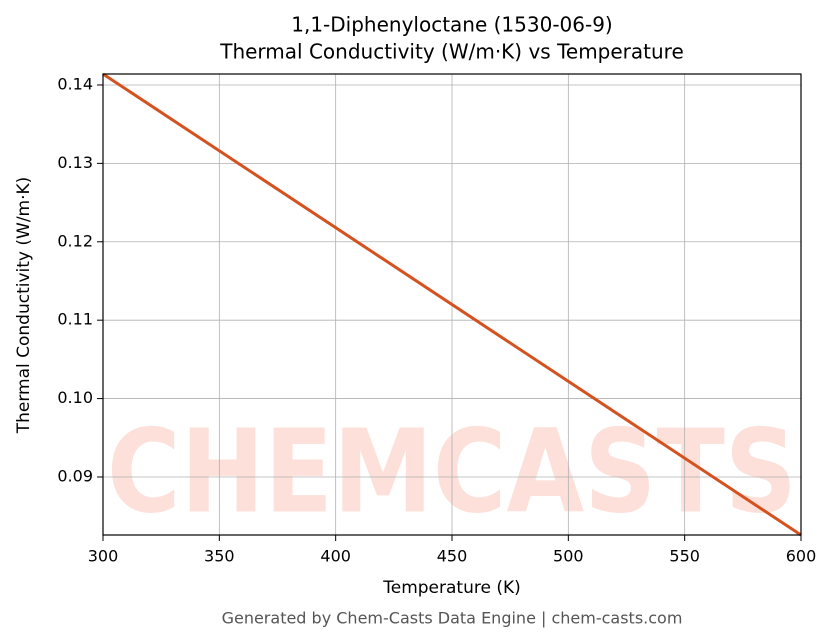  What do you see at coordinates (684, 556) in the screenshot?
I see `x-tick-label: 550` at bounding box center [684, 556].